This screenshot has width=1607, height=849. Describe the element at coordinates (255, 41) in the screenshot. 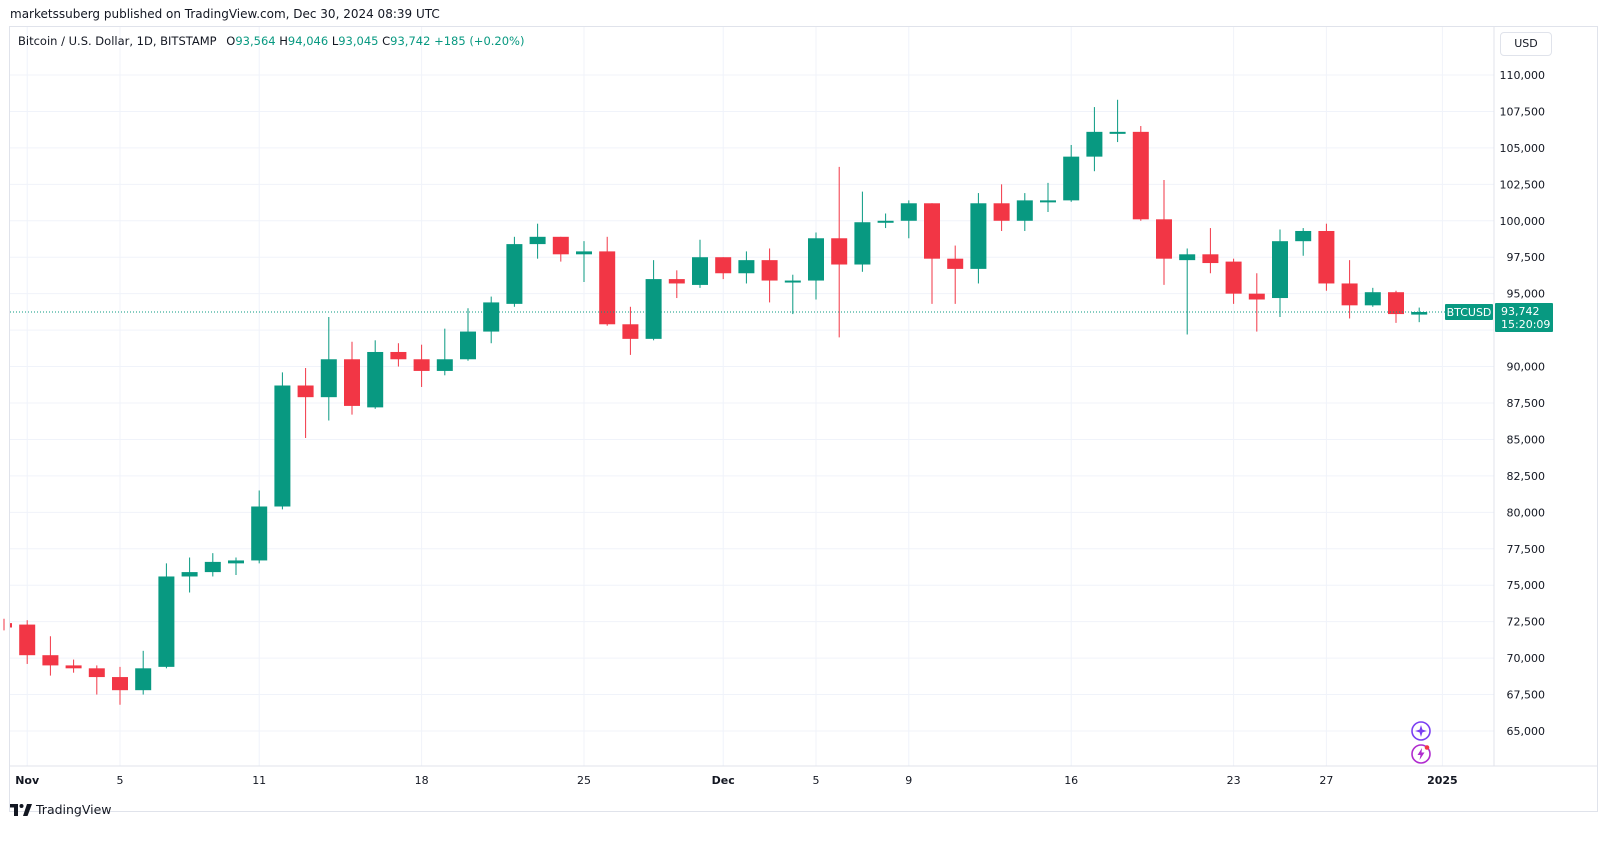

I see `legend-open-value: 93,564` at that location.